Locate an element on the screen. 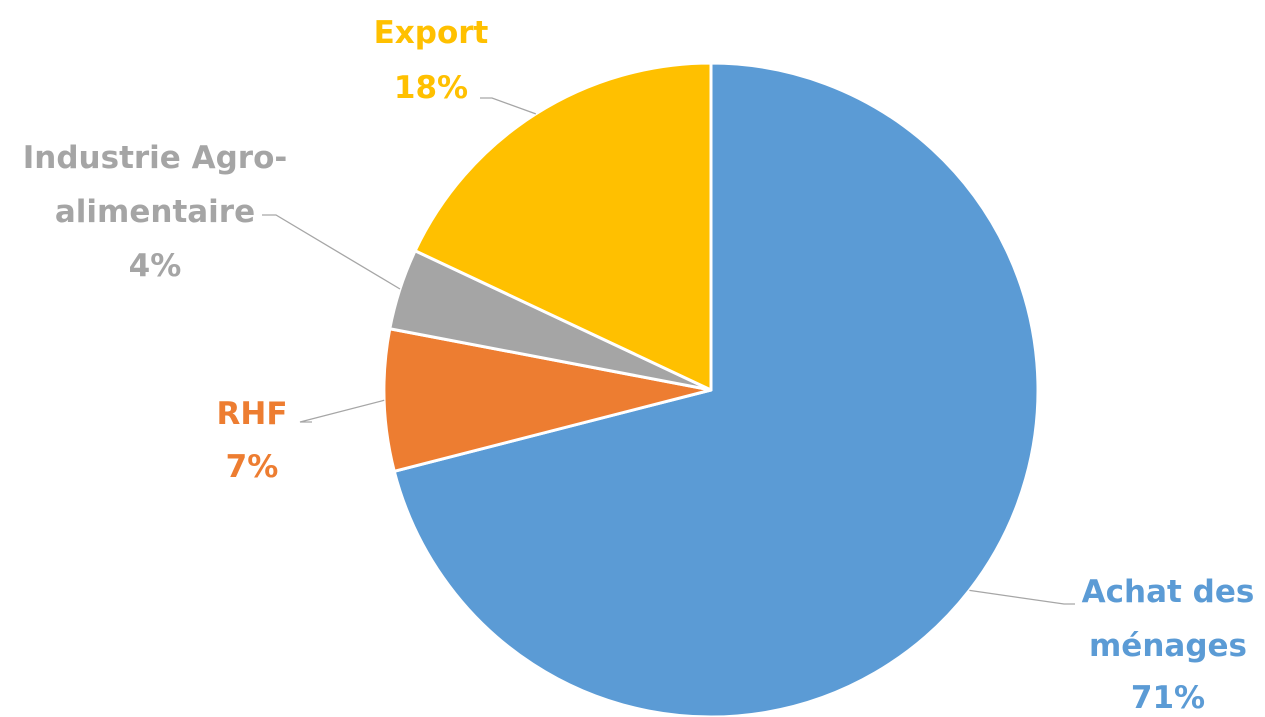 The image size is (1265, 717). label-industrie-agro-alimentaire: Industrie Agro- alimentaire 4% is located at coordinates (155, 212).